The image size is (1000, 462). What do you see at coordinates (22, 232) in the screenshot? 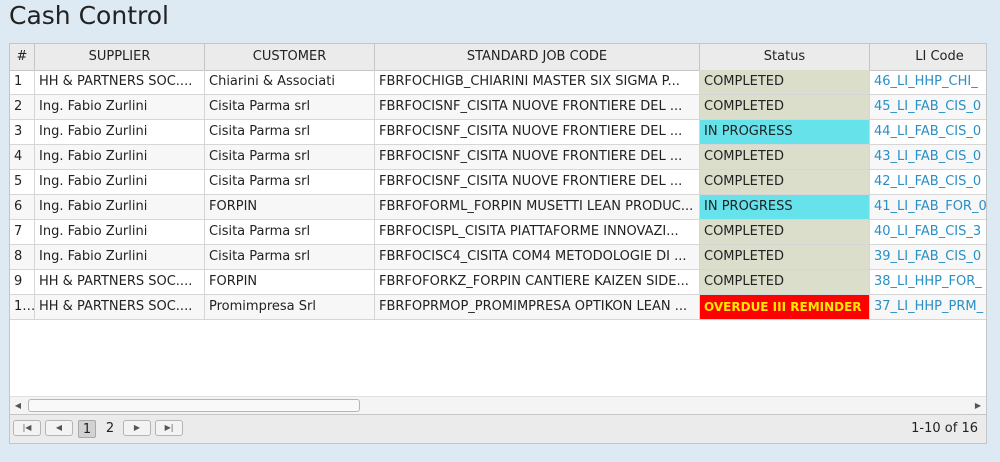
I see `row-number-cell: 7` at bounding box center [22, 232].